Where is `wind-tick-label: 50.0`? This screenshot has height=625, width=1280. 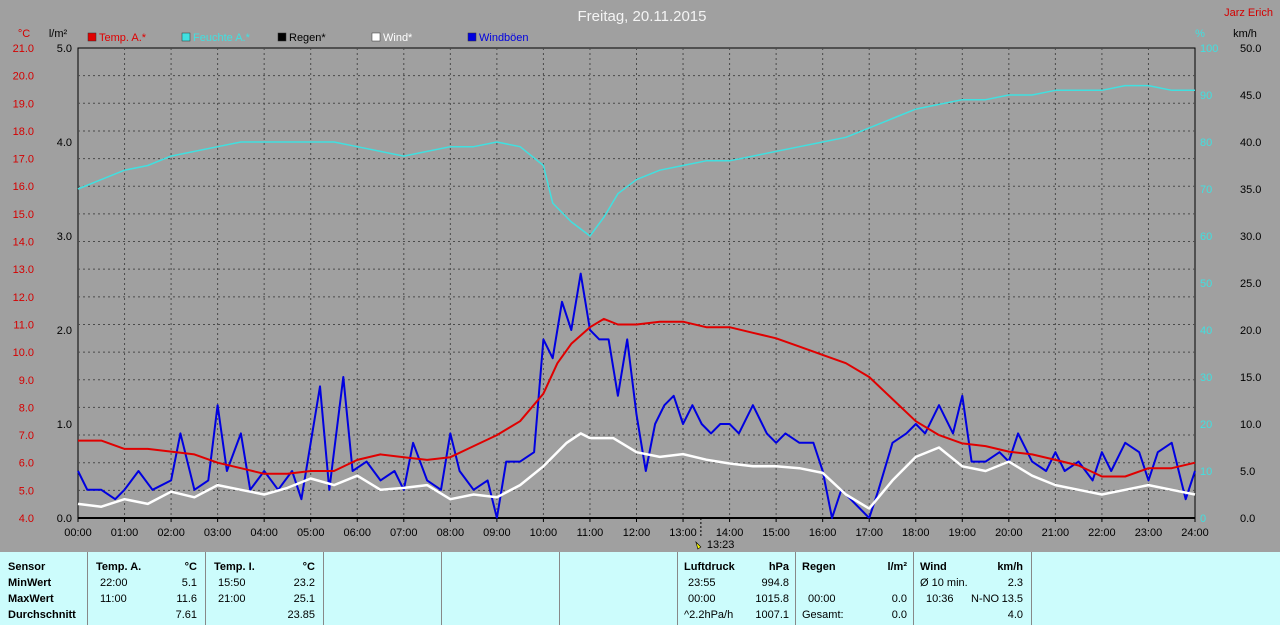 wind-tick-label: 50.0 is located at coordinates (1250, 49).